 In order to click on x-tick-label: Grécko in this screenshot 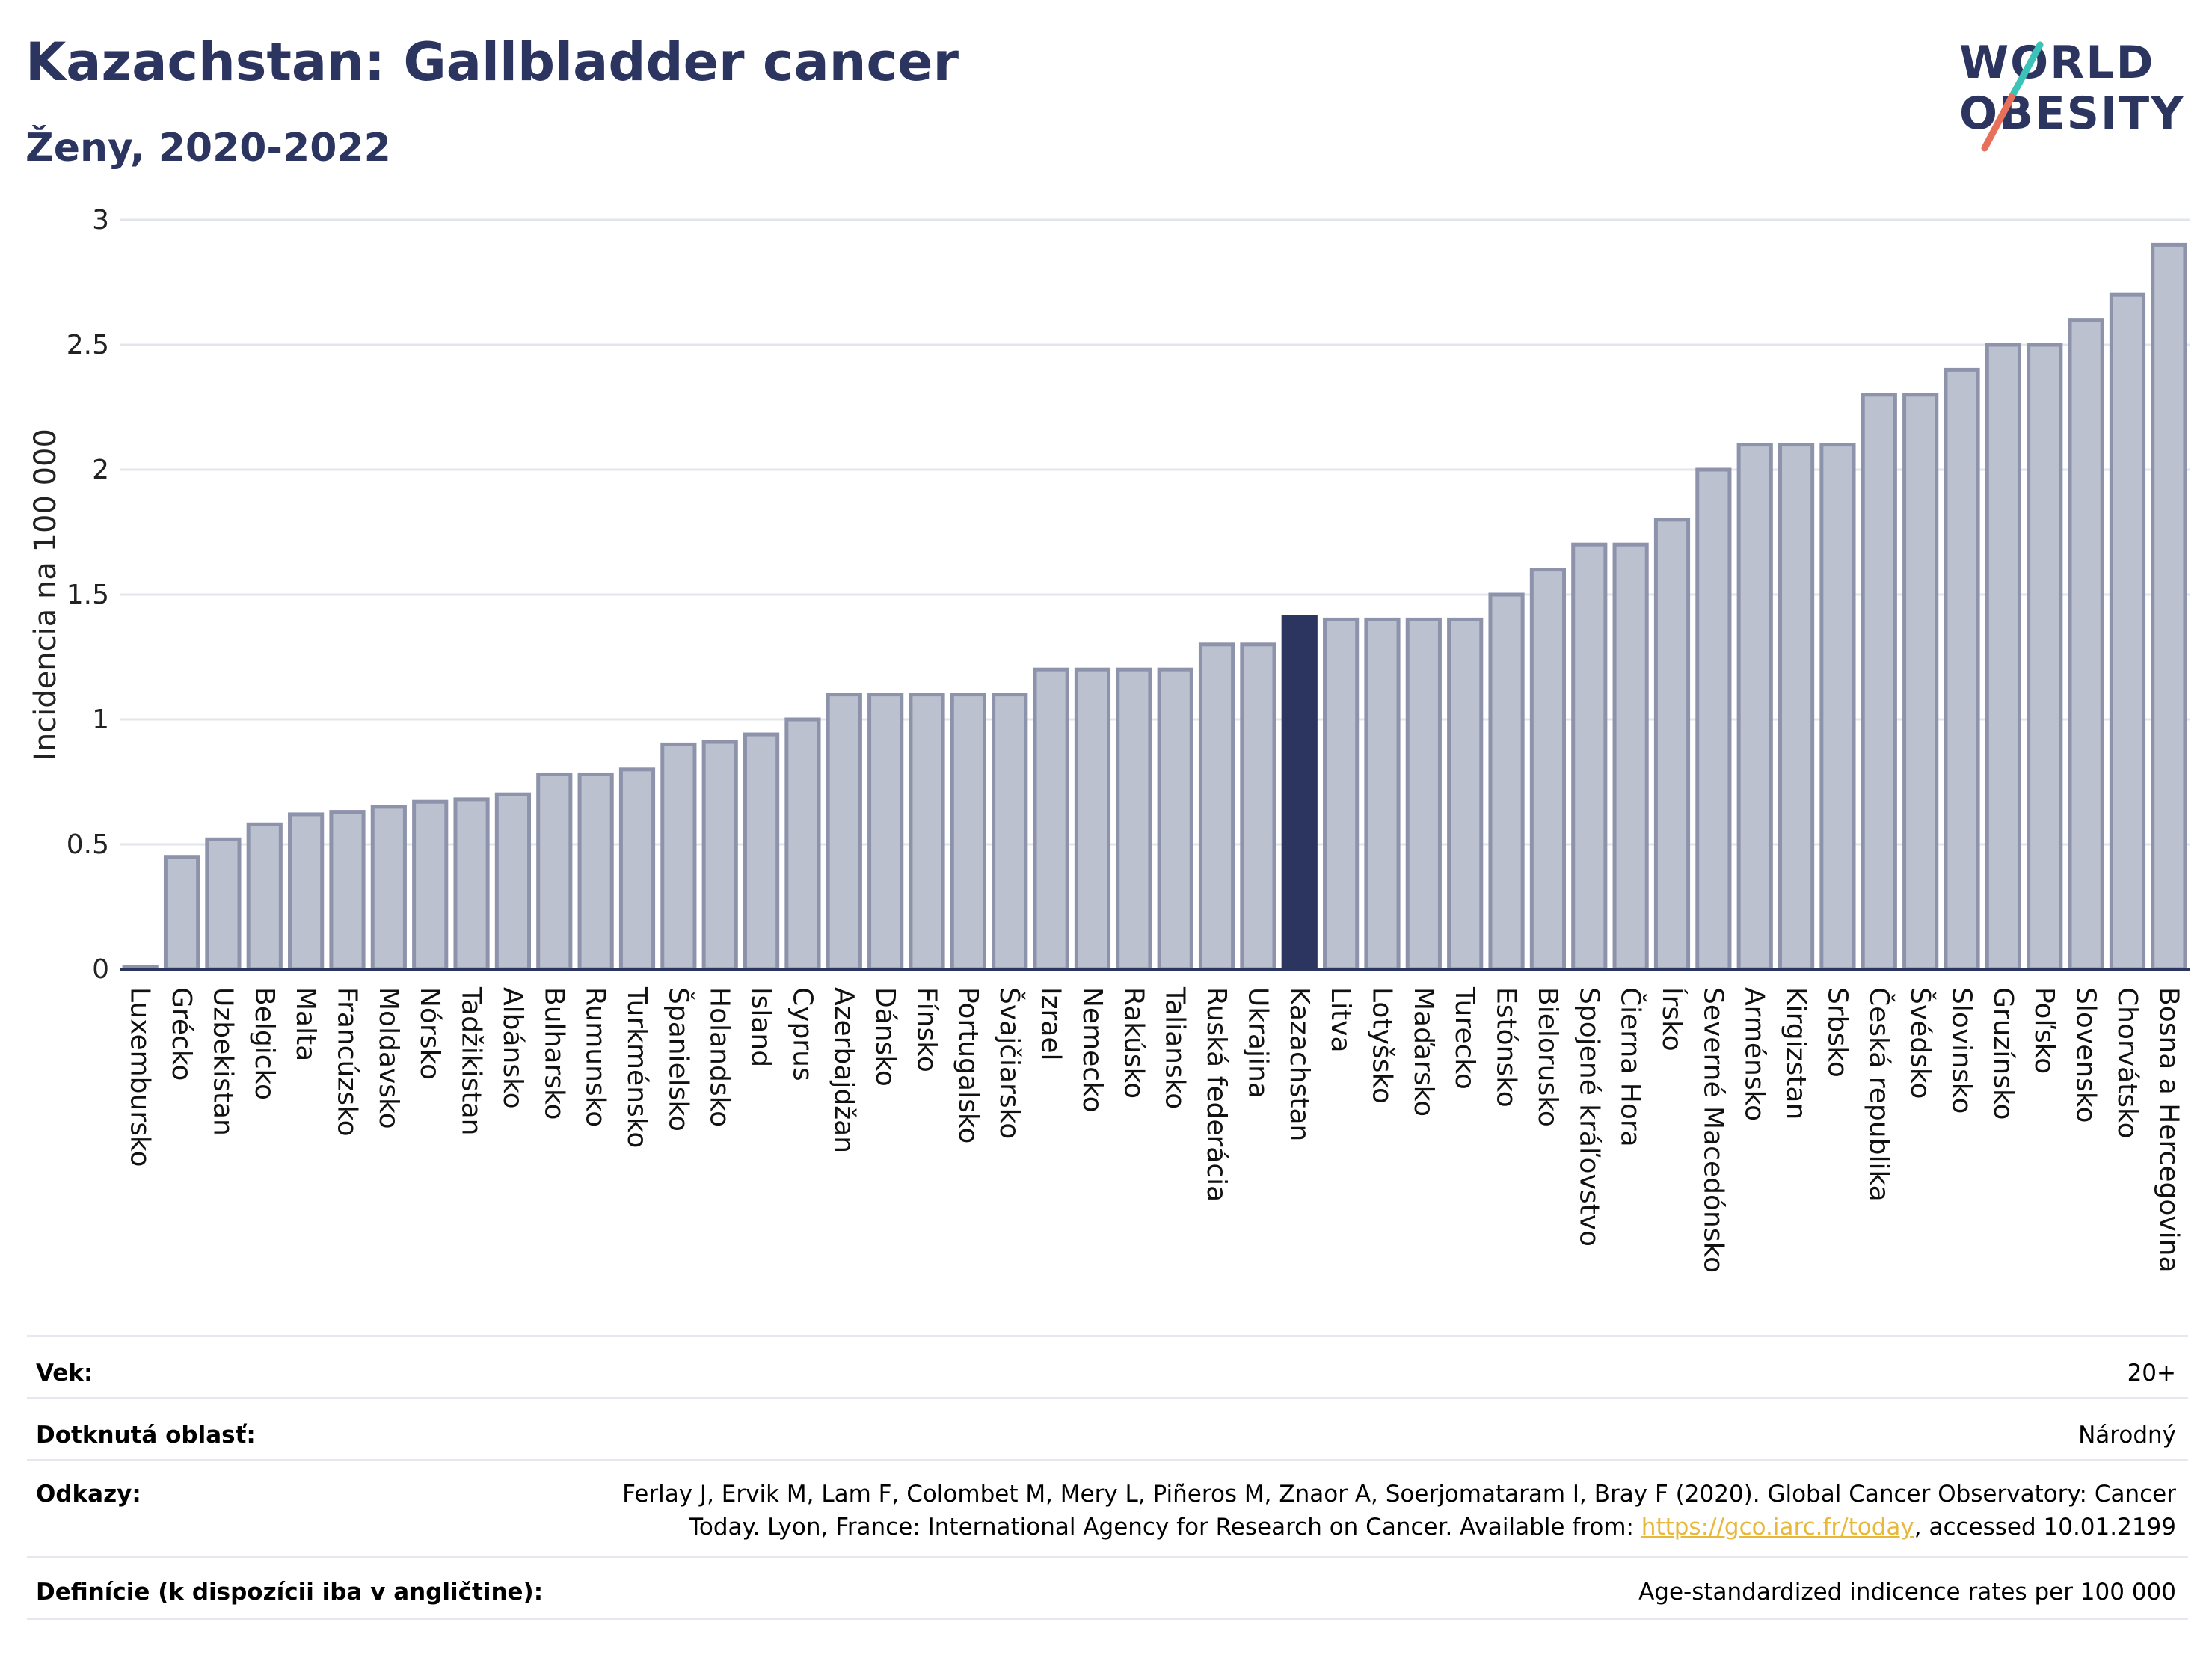, I will do `click(181, 1034)`.